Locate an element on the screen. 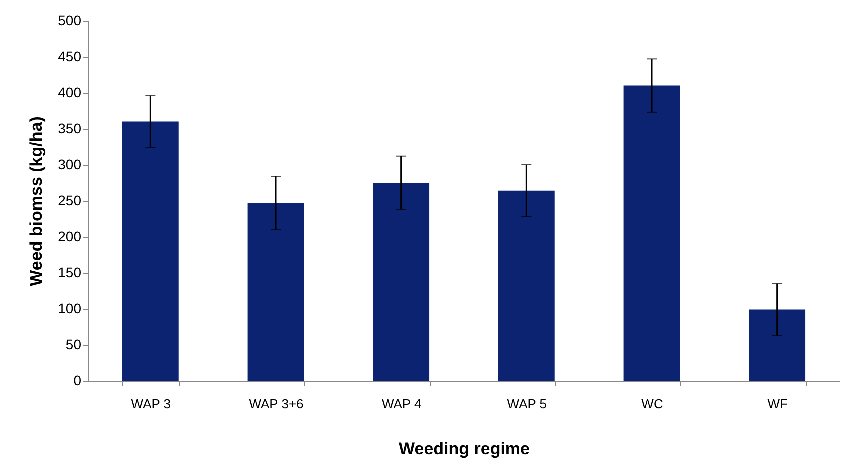  y-tick-label: 400 is located at coordinates (70, 92).